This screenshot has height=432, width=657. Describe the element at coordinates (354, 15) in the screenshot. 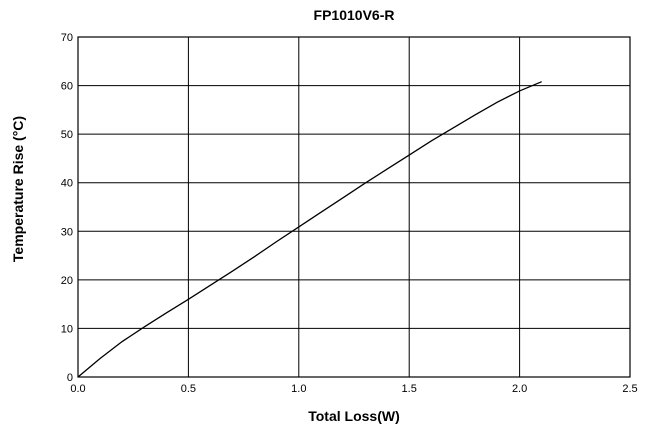

I see `chart-title: FP1010V6-R` at that location.